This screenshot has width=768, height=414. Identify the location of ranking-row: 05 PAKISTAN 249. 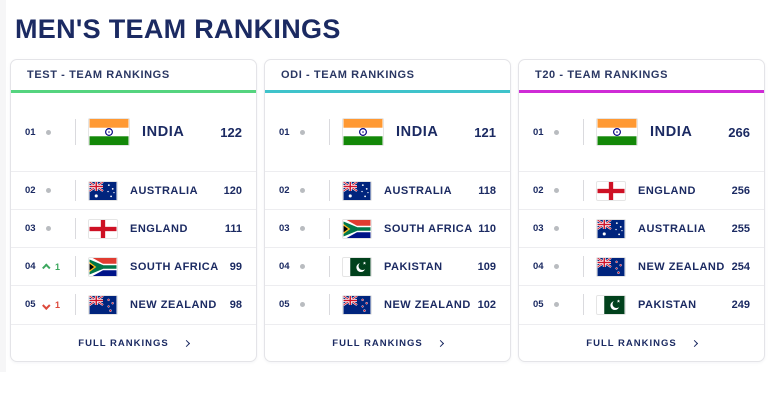
(641, 304).